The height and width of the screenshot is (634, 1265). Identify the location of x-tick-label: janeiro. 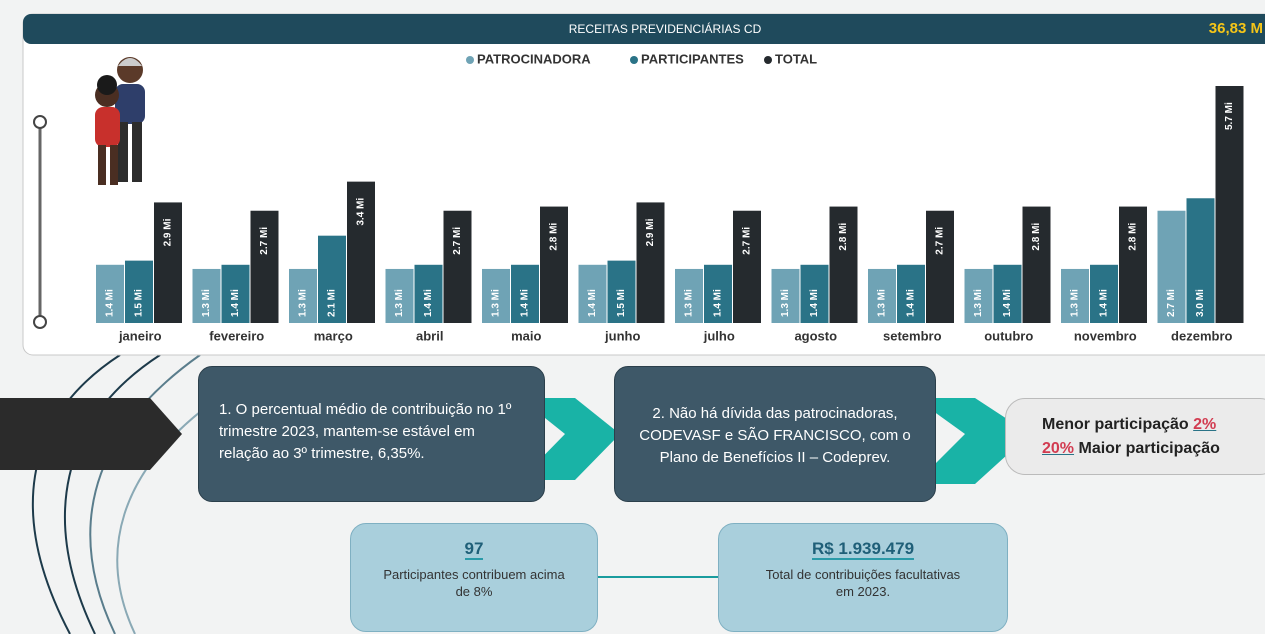
(140, 335).